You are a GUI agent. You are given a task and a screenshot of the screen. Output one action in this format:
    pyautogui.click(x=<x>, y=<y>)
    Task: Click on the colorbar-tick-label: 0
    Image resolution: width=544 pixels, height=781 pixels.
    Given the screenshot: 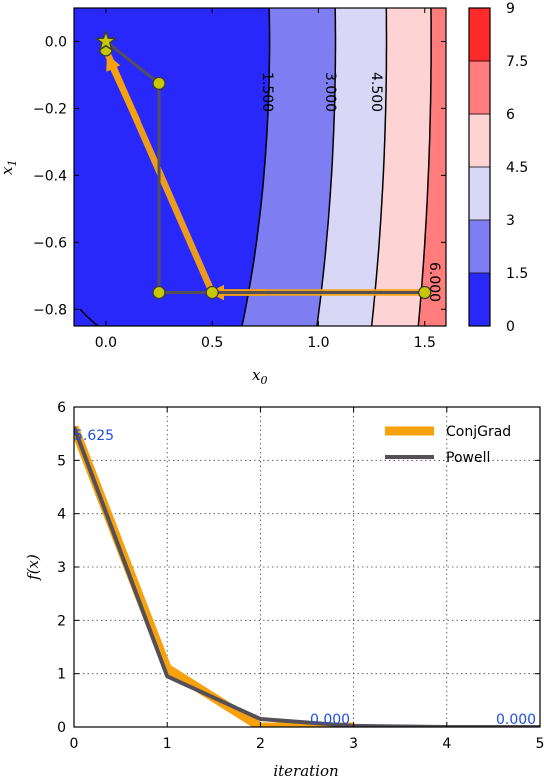 What is the action you would take?
    pyautogui.click(x=510, y=327)
    